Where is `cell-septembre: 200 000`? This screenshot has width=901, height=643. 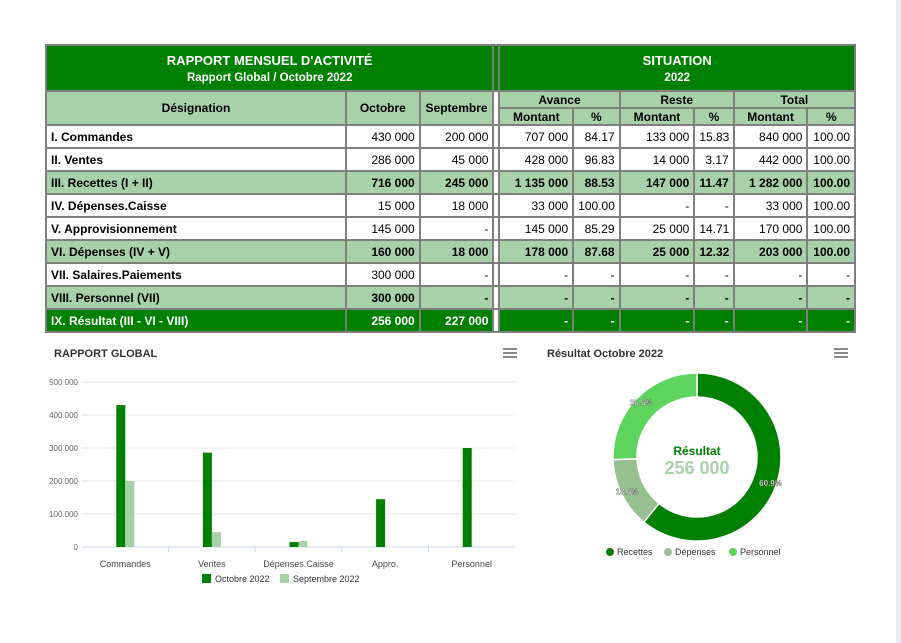
cell-septembre: 200 000 is located at coordinates (456, 136).